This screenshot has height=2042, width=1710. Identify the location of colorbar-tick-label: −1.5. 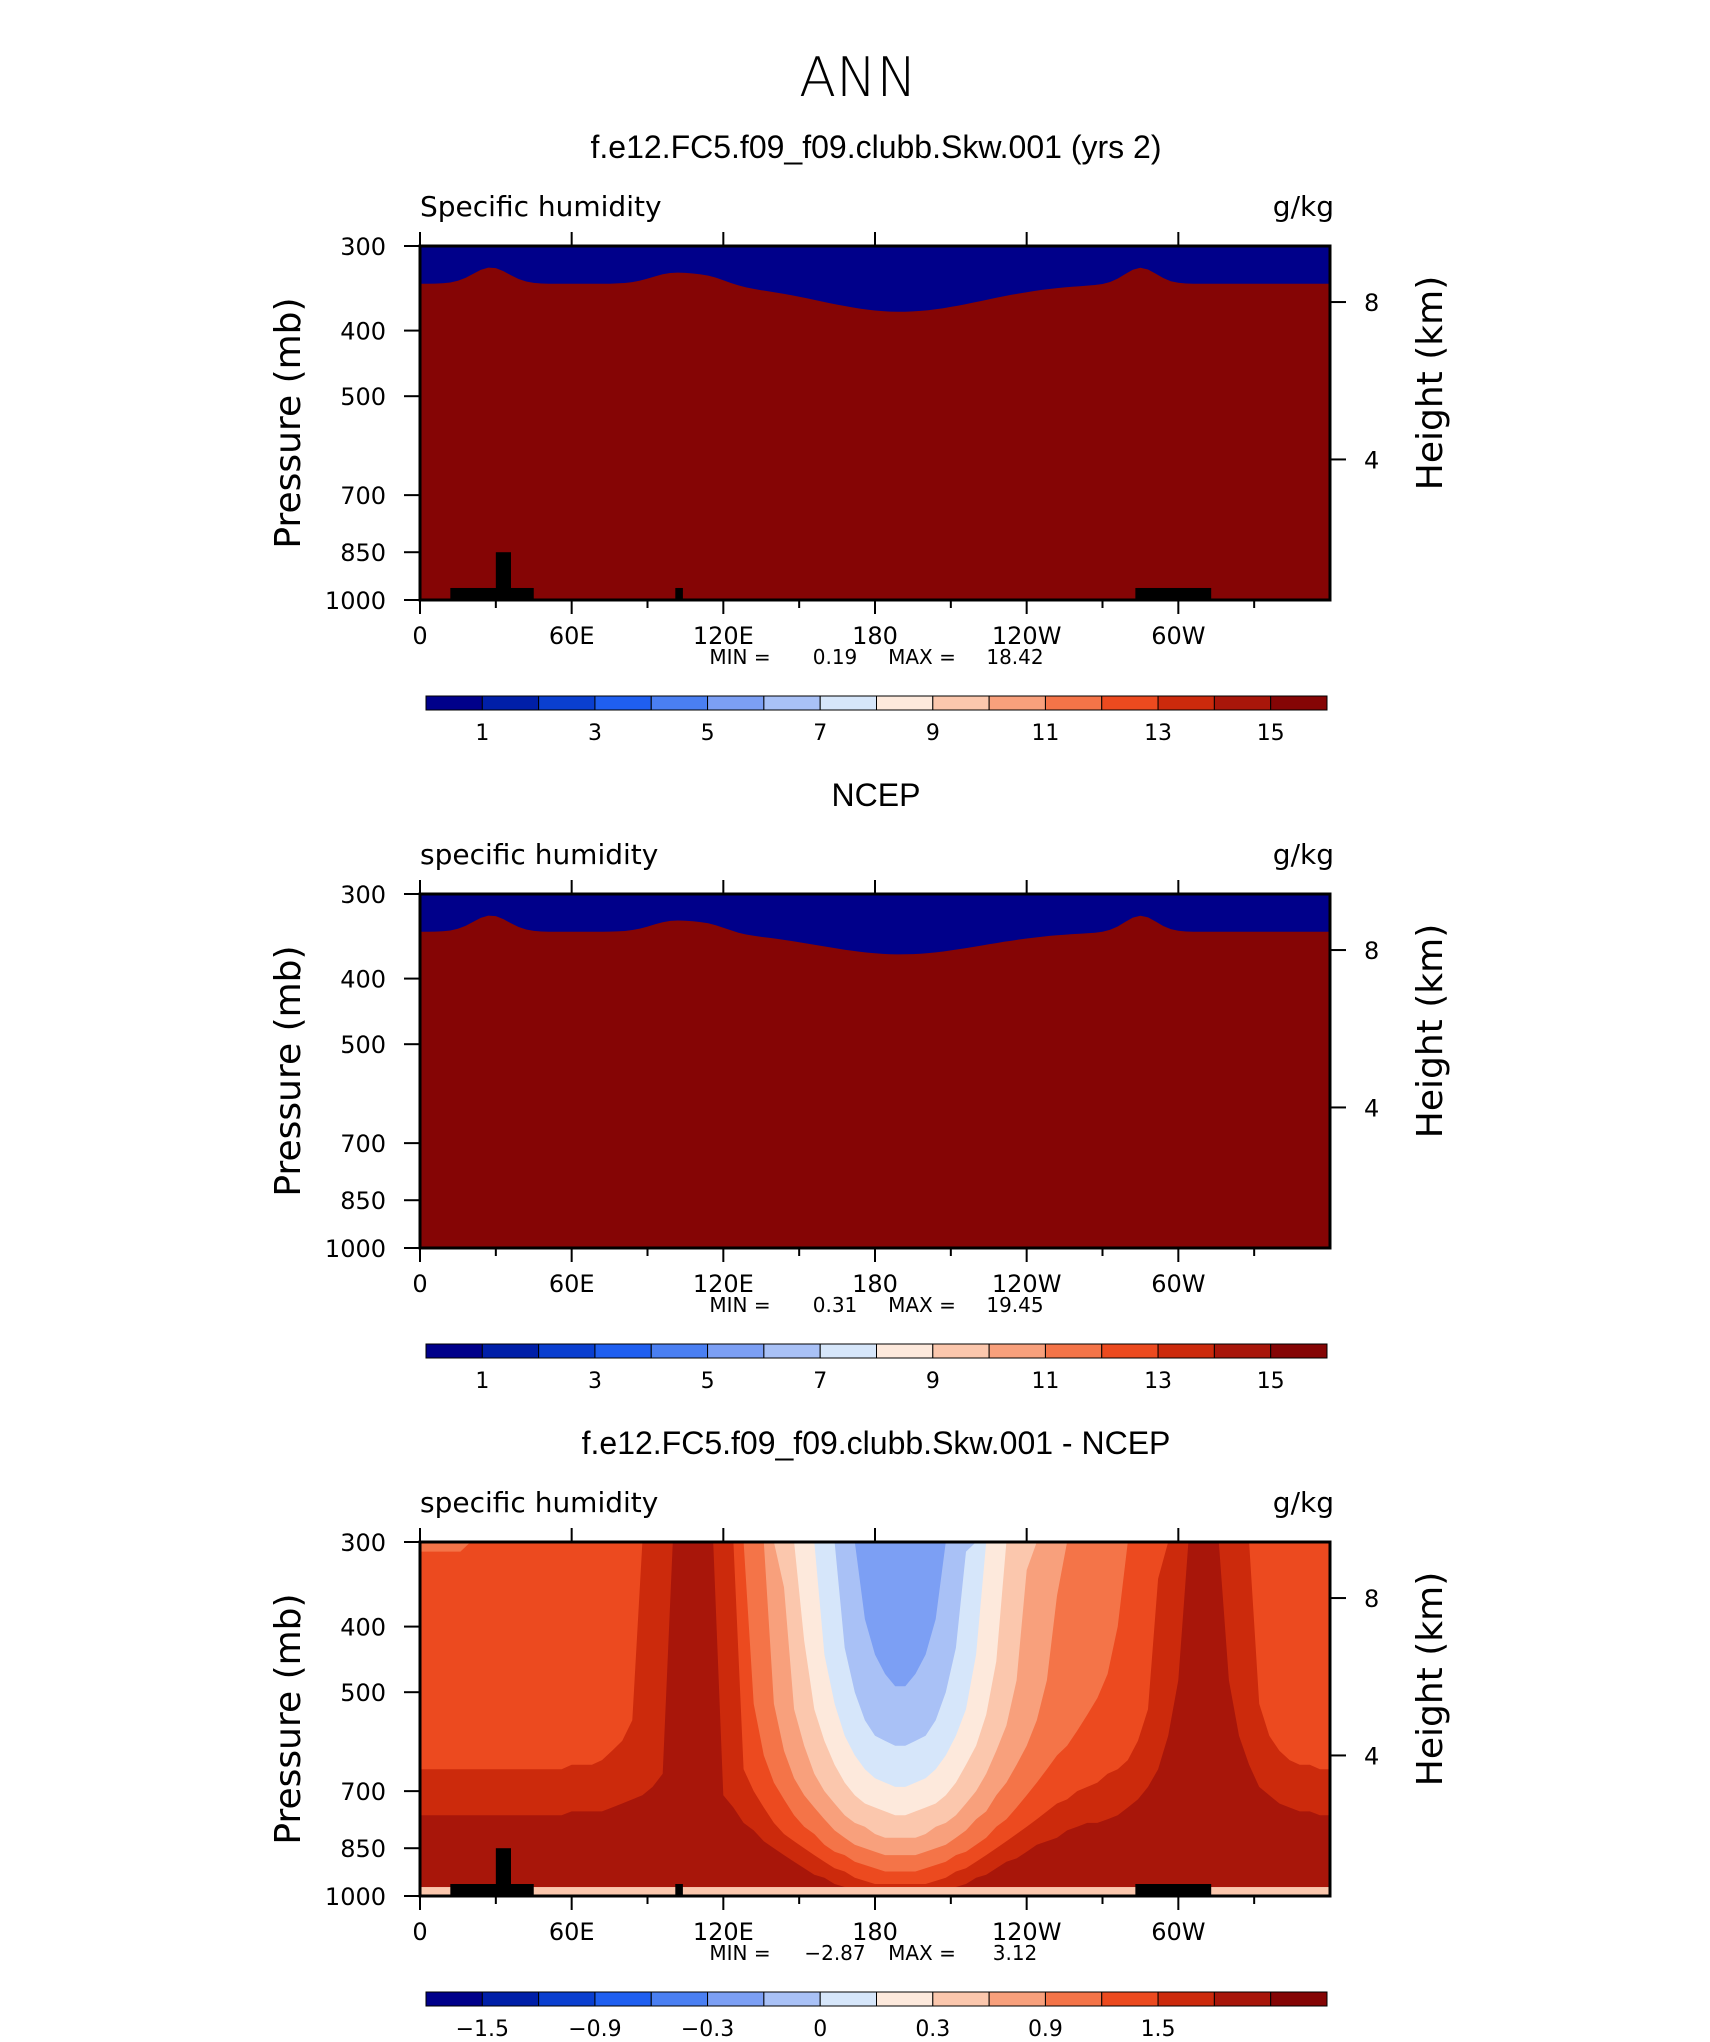
(482, 2027).